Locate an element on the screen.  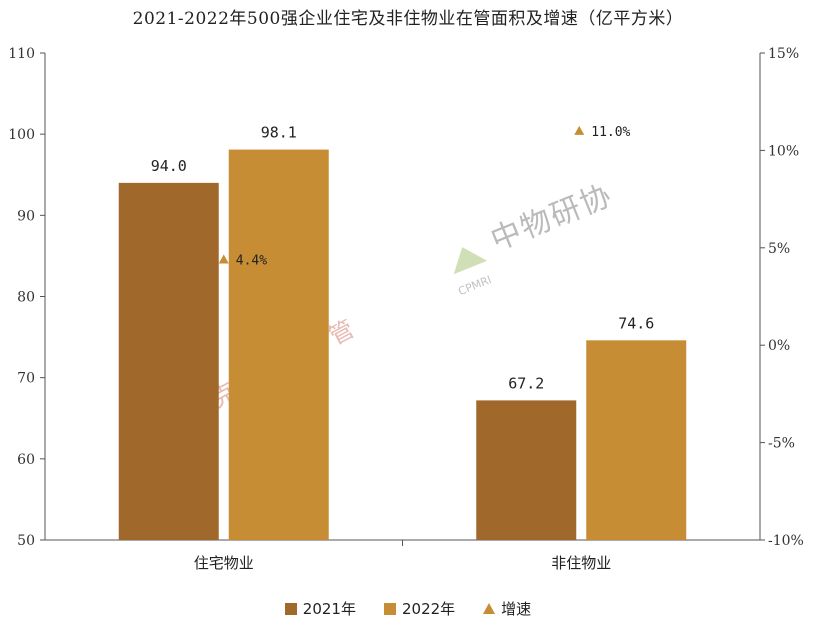
x-category-label: 住宅物业 is located at coordinates (224, 563).